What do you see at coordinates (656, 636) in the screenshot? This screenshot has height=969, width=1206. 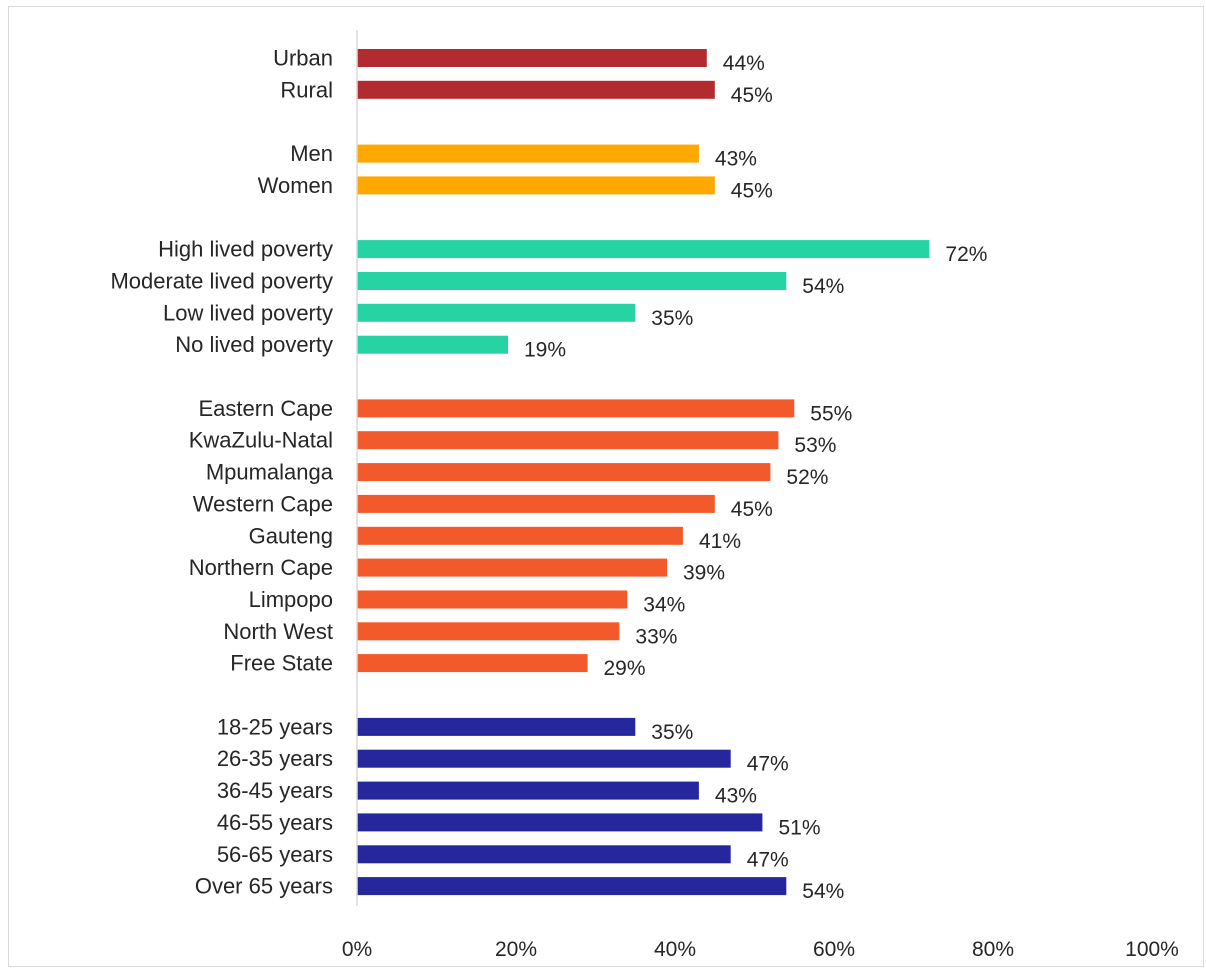 I see `value-label-north-west: 33%` at bounding box center [656, 636].